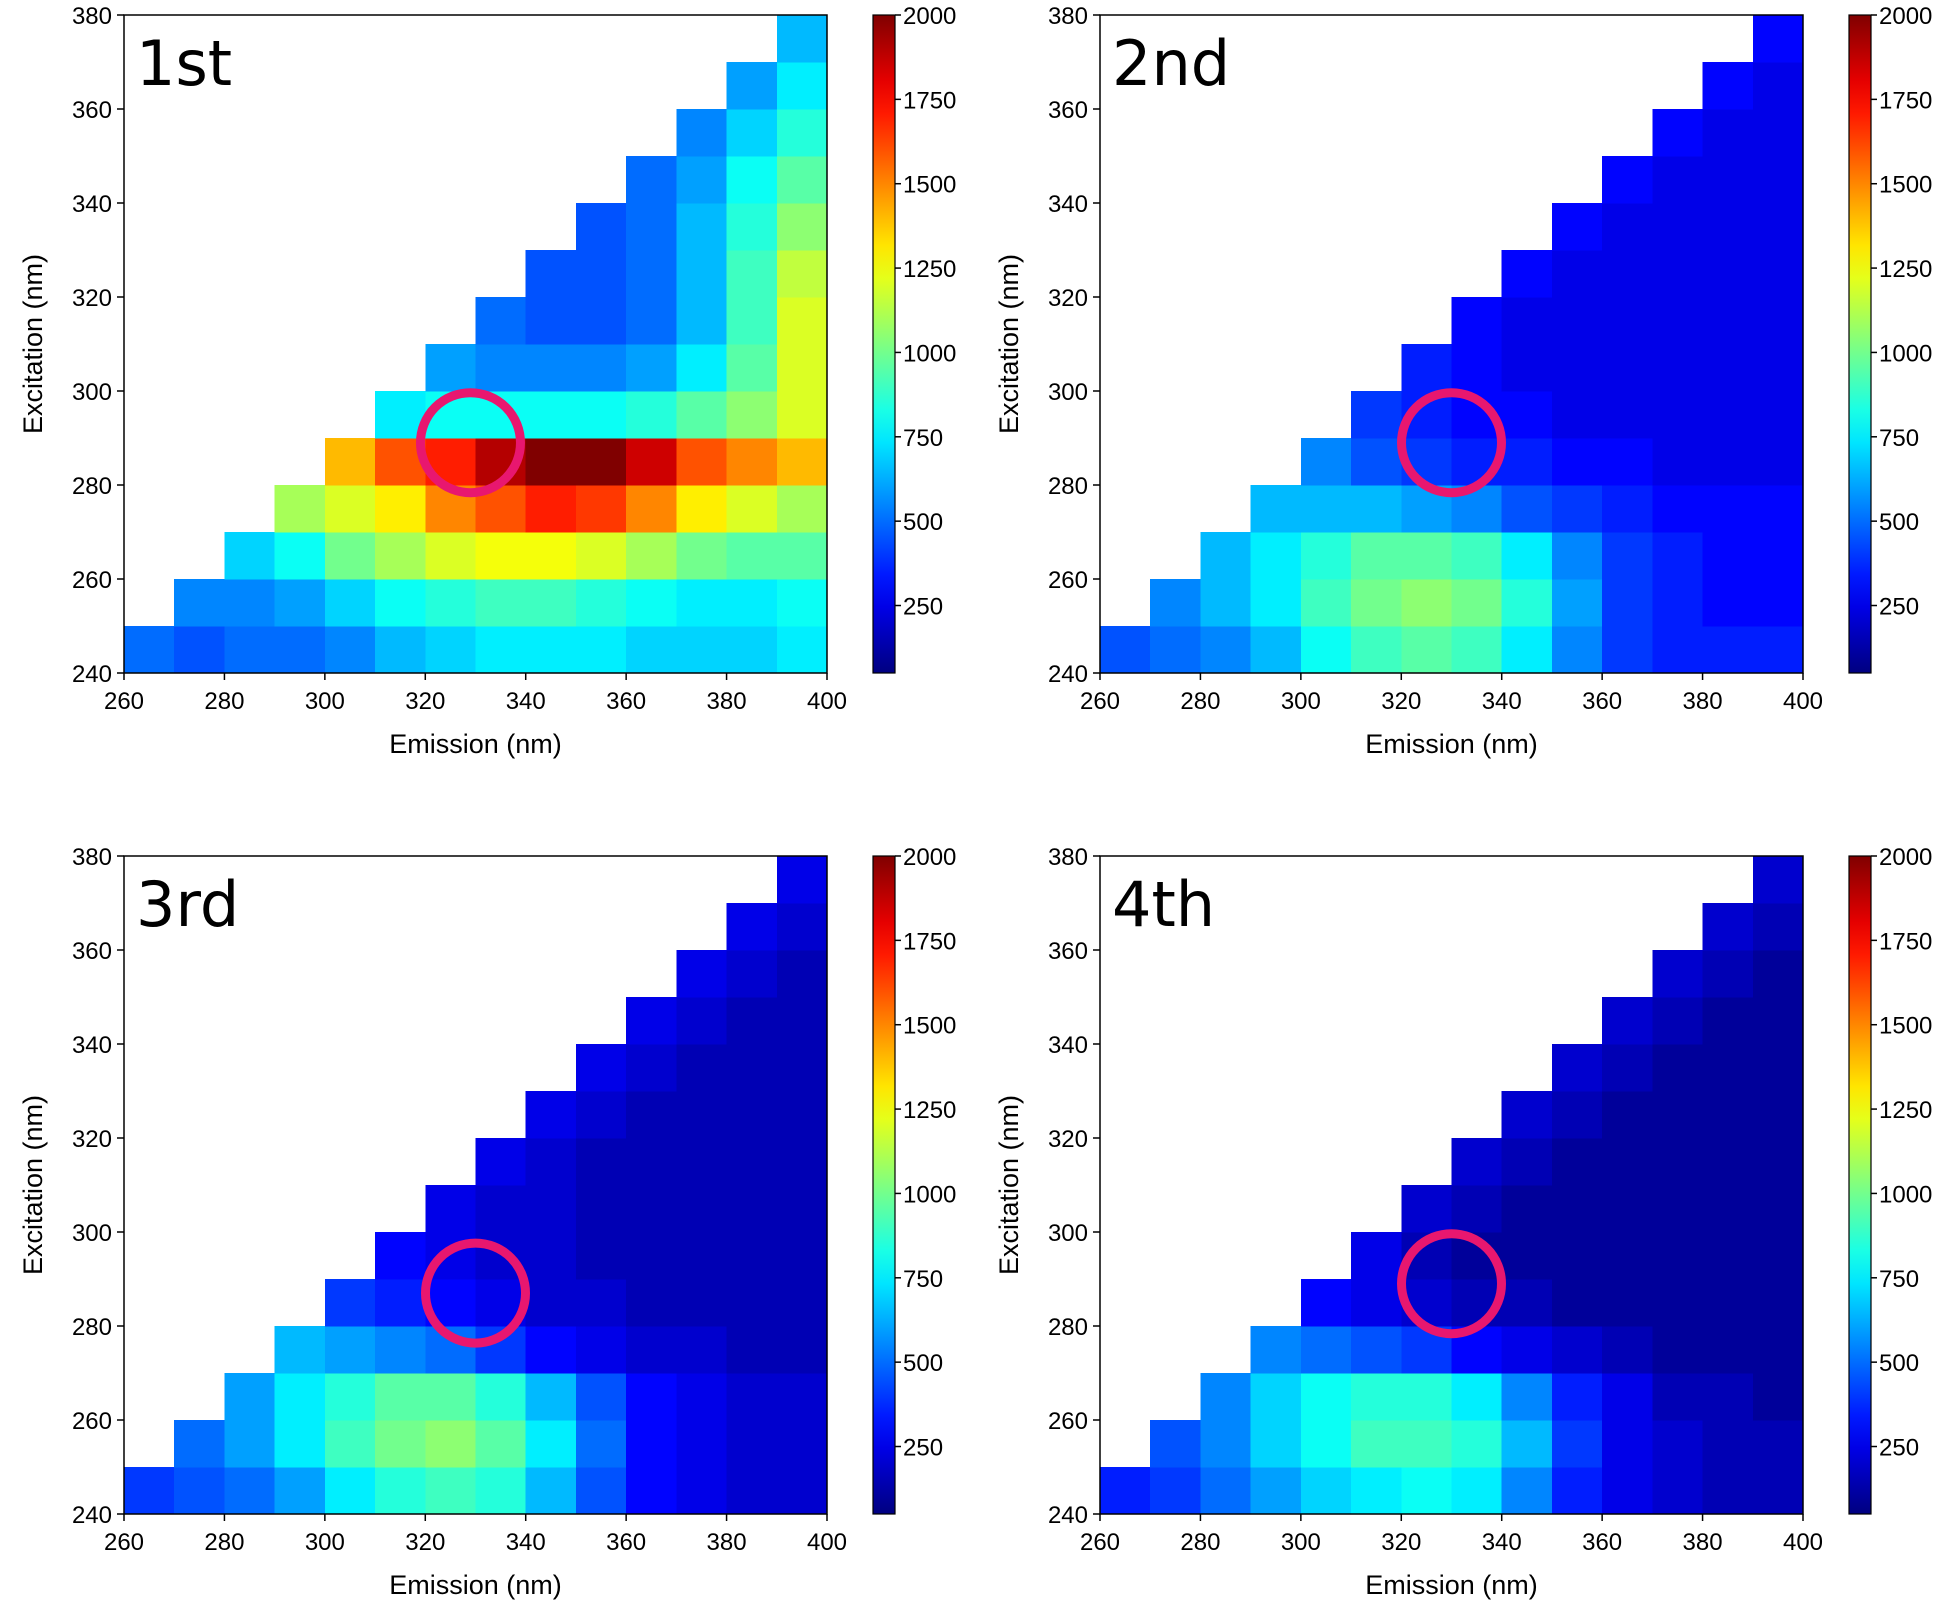 This screenshot has height=1611, width=1945. I want to click on colorbar-tick-label: 750, so click(923, 438).